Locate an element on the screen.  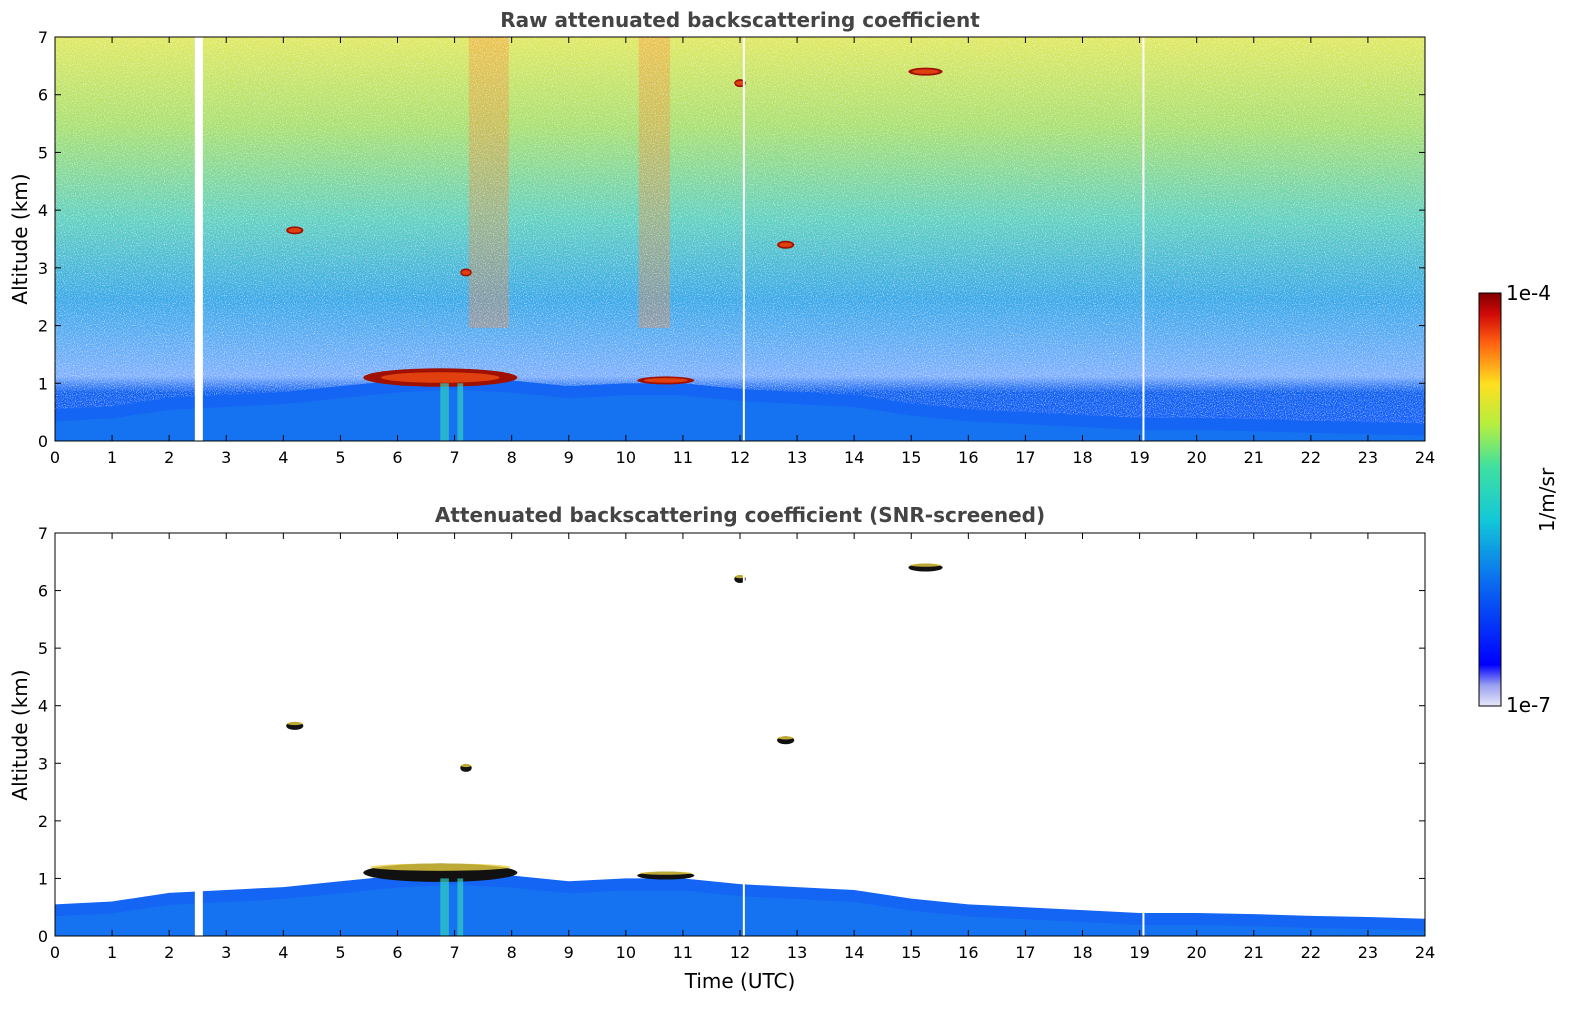
x-axis-label: Time (UTC) is located at coordinates (740, 981).